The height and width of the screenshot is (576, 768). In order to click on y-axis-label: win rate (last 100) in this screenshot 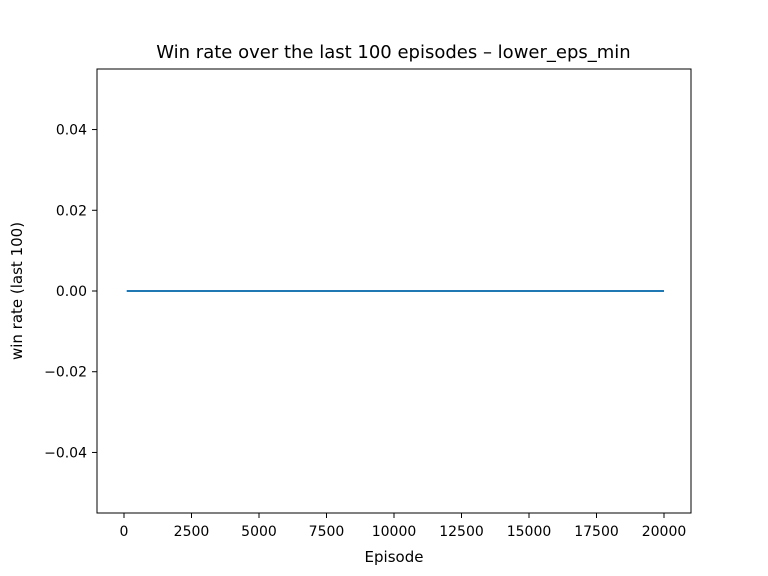, I will do `click(17, 291)`.